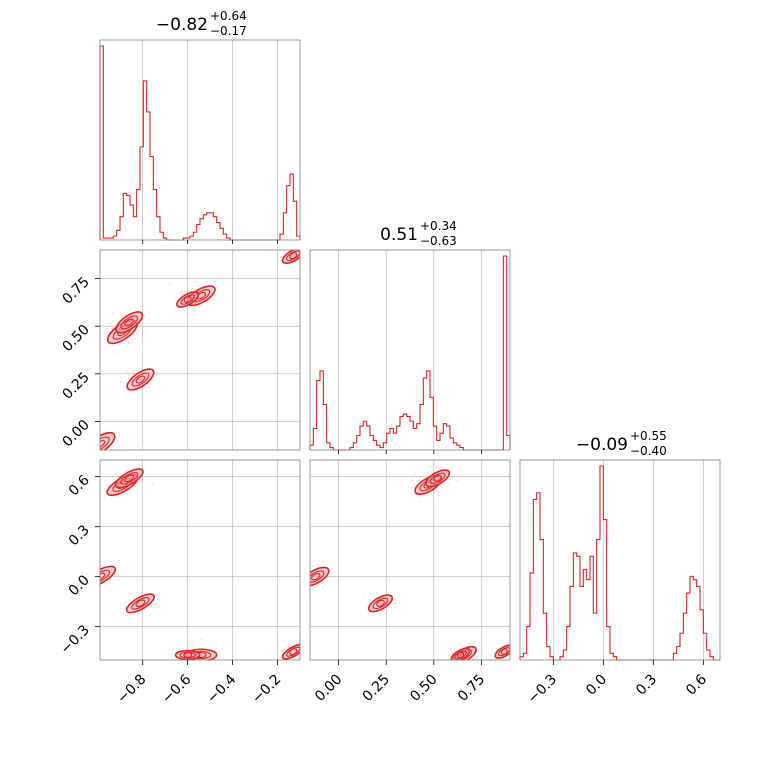 This screenshot has width=760, height=760. Describe the element at coordinates (201, 23) in the screenshot. I see `param-title-1: −0.82 +0.64−0.17` at that location.